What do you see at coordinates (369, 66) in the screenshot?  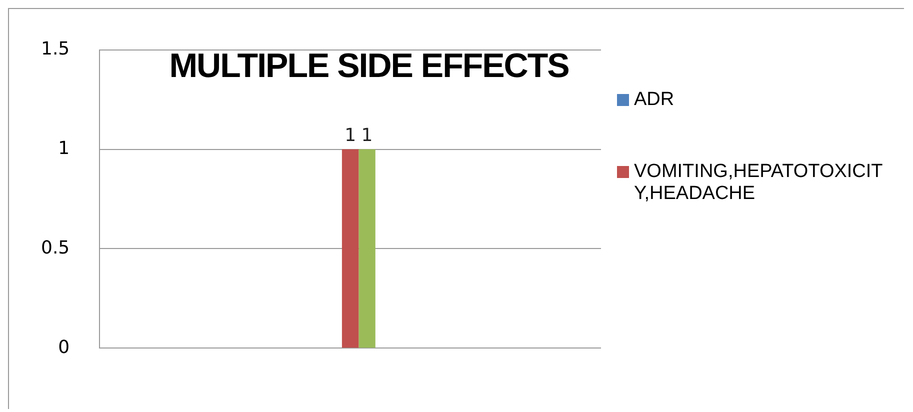 I see `chart-title: MULTIPLE SIDE EFFECTS` at bounding box center [369, 66].